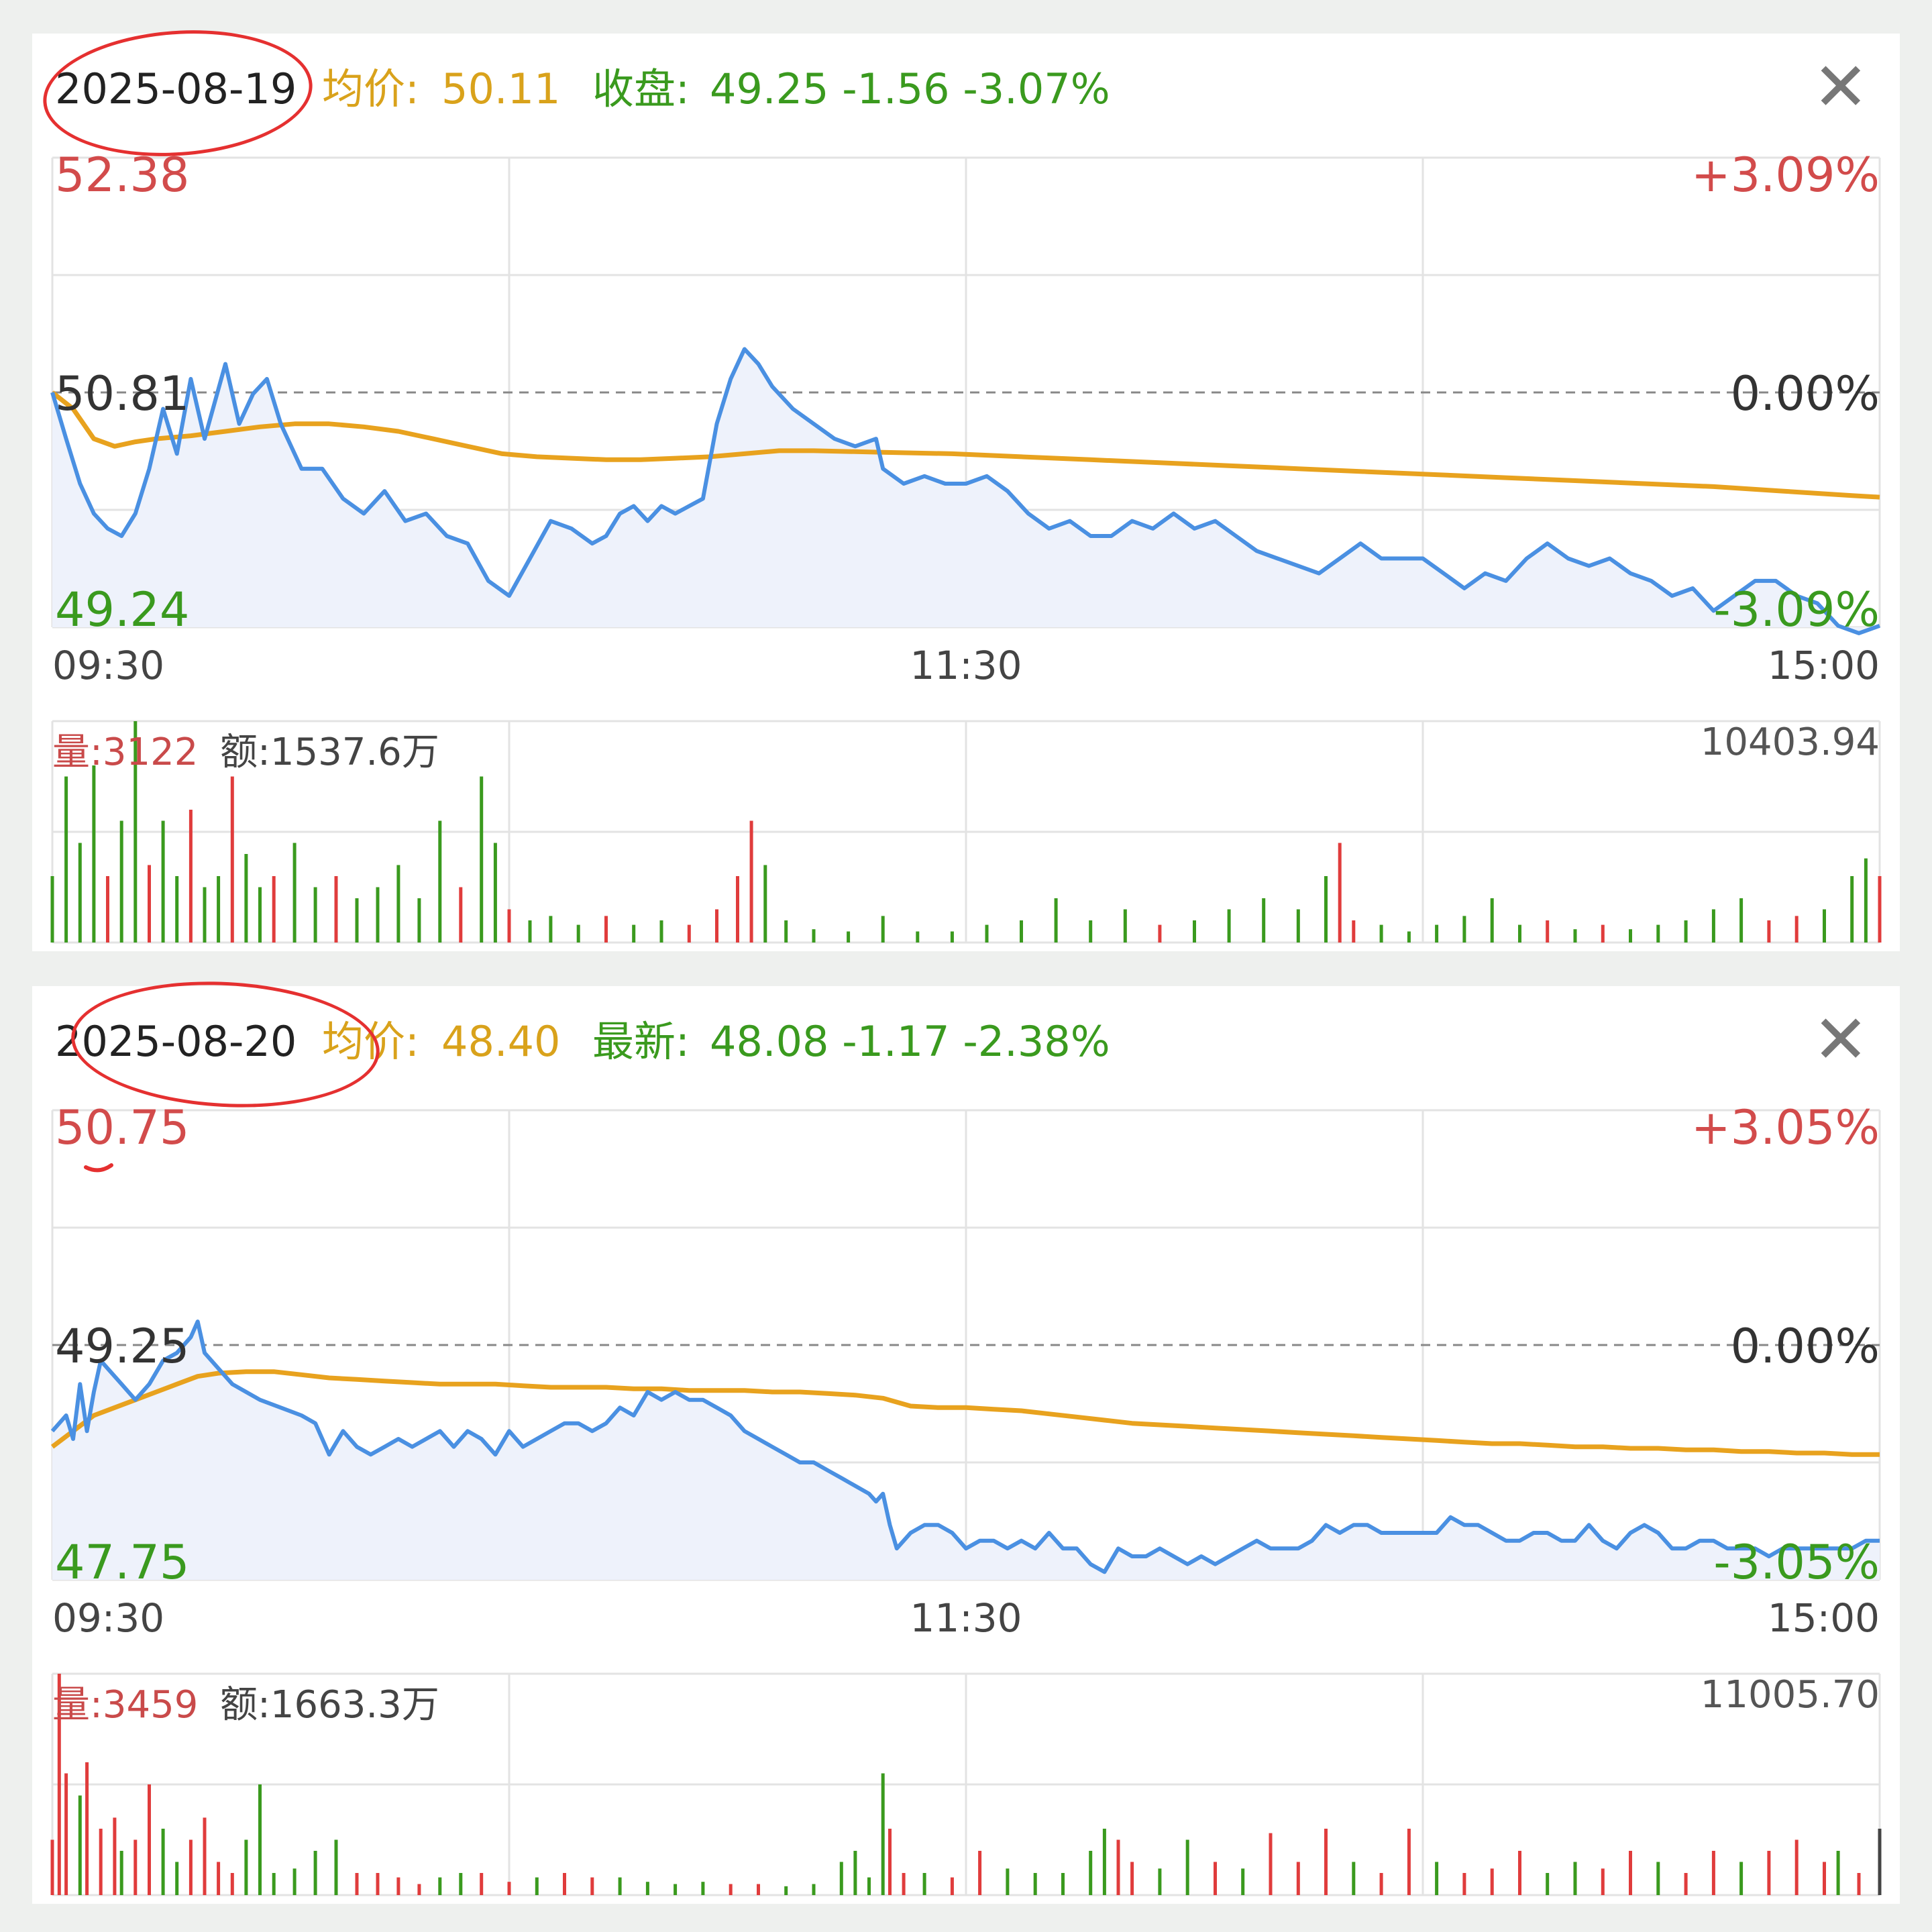 The width and height of the screenshot is (1932, 1932). What do you see at coordinates (966, 1618) in the screenshot?
I see `time-mid-label: 11:30` at bounding box center [966, 1618].